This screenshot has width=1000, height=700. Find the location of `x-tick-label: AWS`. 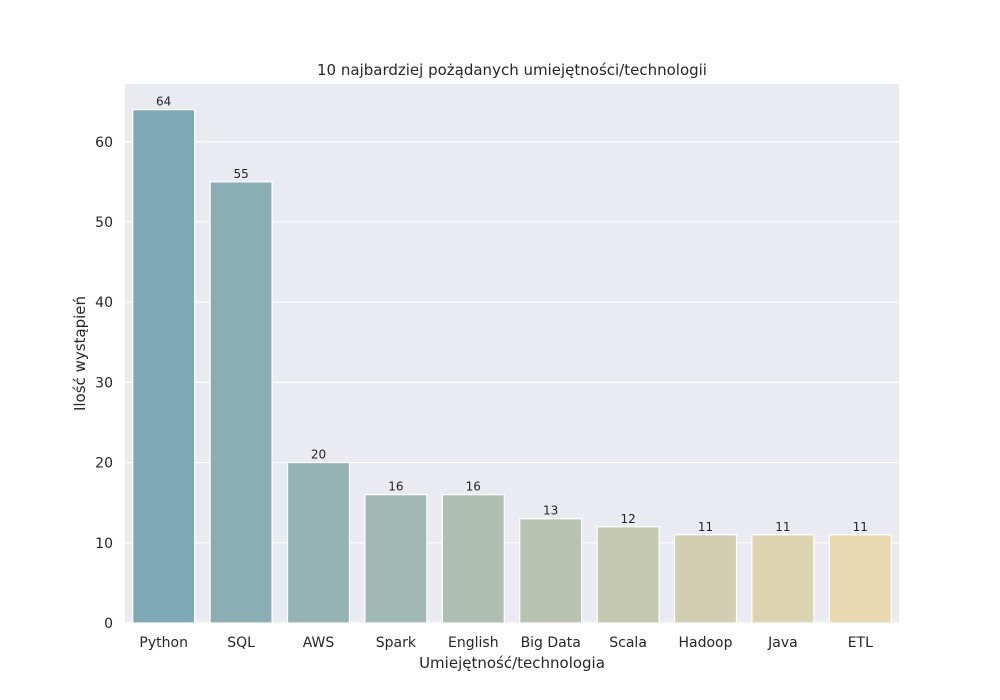

x-tick-label: AWS is located at coordinates (319, 643).